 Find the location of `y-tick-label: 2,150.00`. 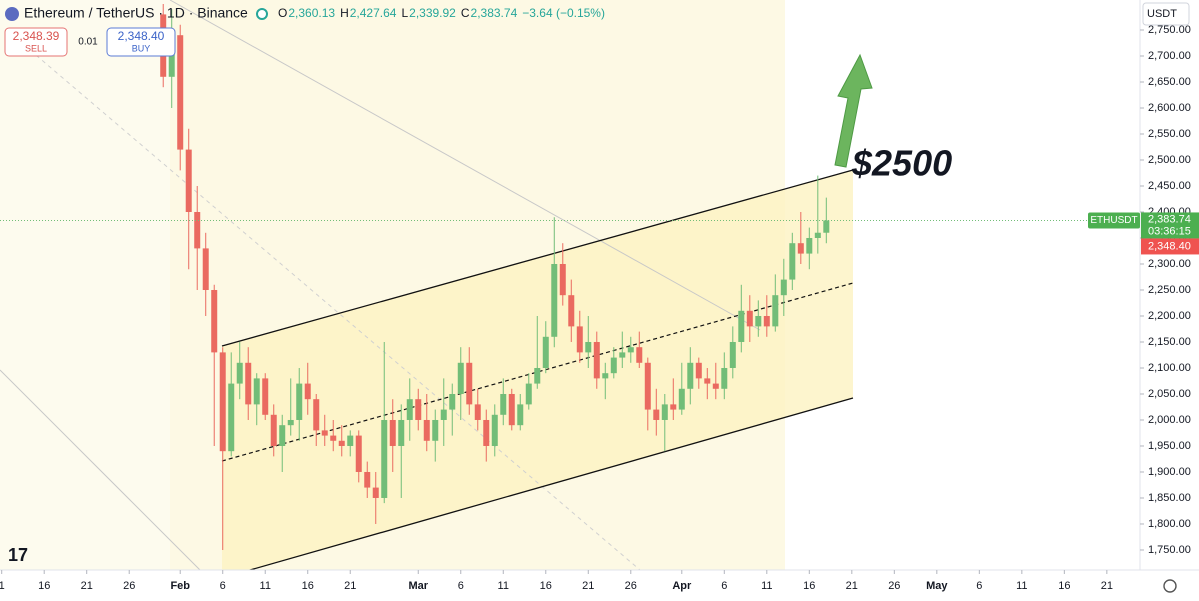

y-tick-label: 2,150.00 is located at coordinates (1169, 342).